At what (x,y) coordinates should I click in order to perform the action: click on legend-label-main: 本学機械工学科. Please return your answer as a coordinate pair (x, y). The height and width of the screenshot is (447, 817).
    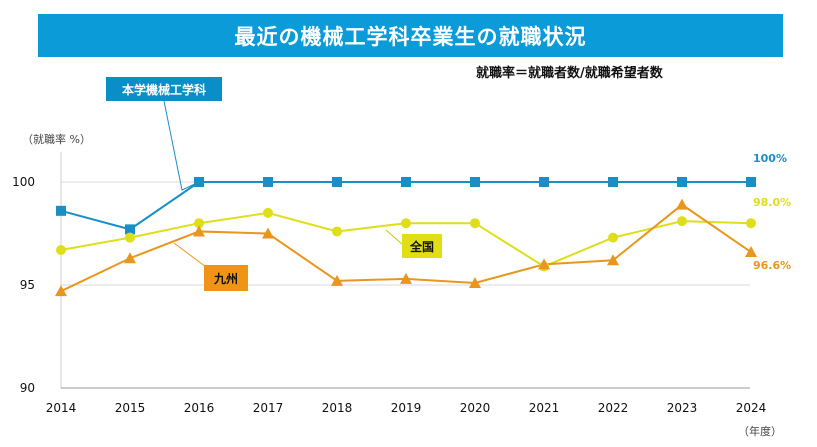
    Looking at the image, I should click on (164, 89).